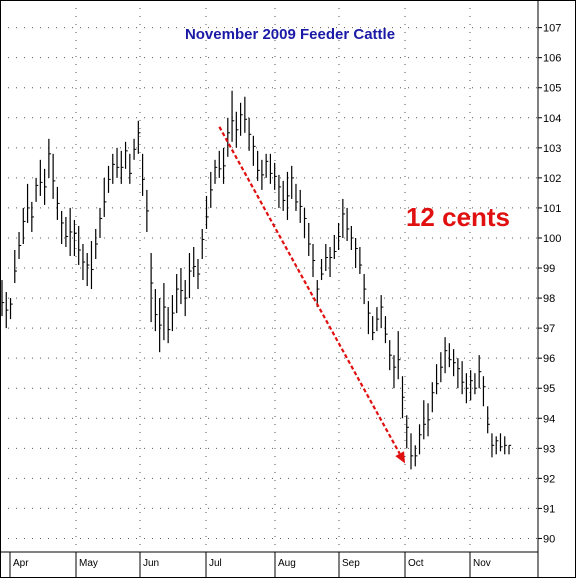 The width and height of the screenshot is (576, 578). I want to click on chart-title: November 2009 Feeder Cattle, so click(290, 34).